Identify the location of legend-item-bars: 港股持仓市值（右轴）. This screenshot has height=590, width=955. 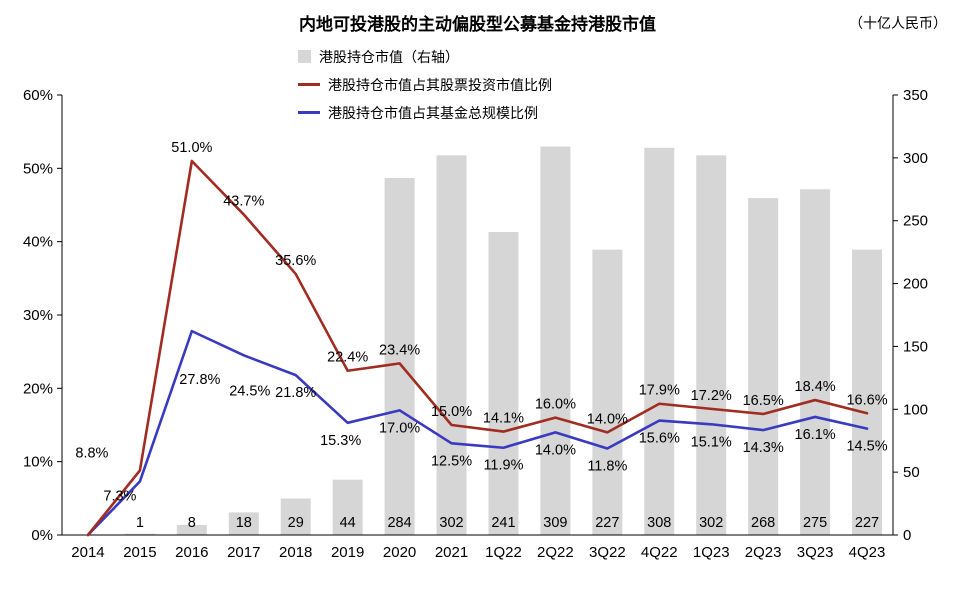
(425, 56).